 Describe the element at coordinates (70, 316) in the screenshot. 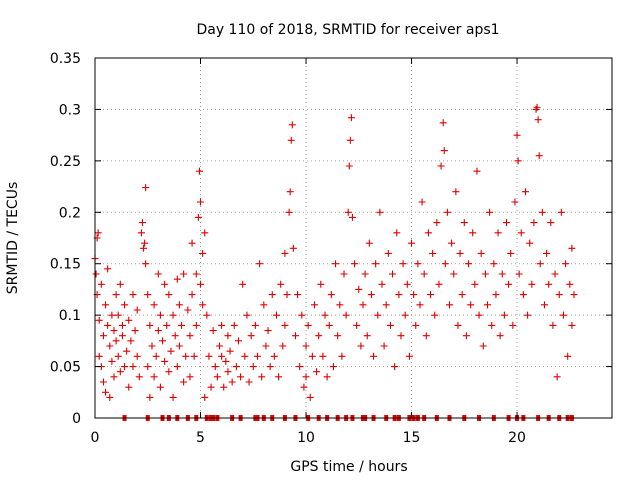

I see `y-tick-label: 0.1` at that location.